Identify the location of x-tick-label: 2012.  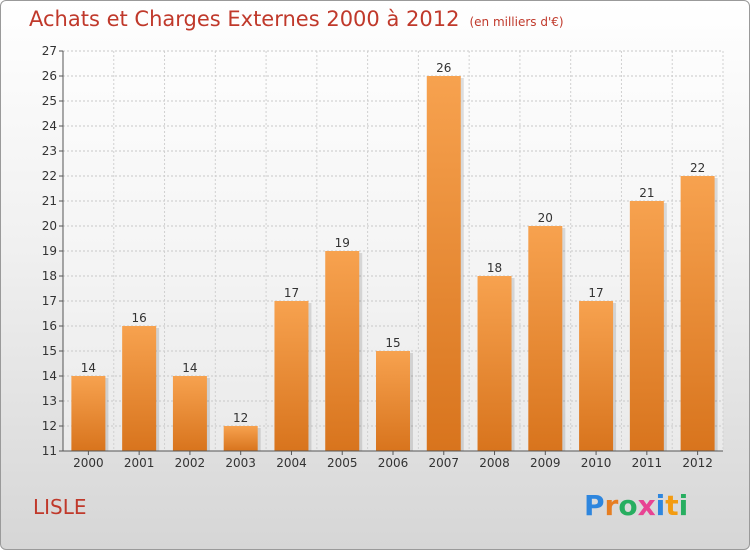
(697, 463).